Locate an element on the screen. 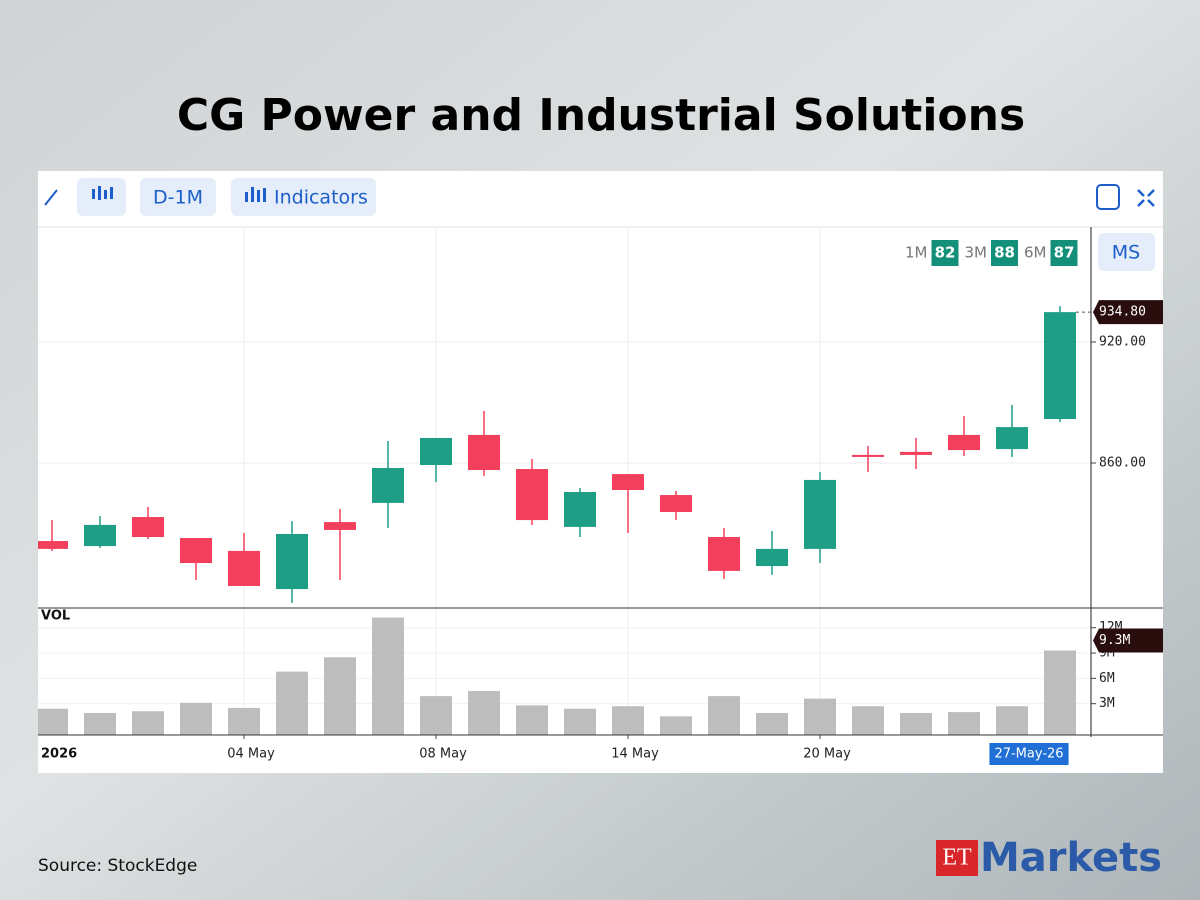 The width and height of the screenshot is (1200, 900). chart-type-button is located at coordinates (101, 197).